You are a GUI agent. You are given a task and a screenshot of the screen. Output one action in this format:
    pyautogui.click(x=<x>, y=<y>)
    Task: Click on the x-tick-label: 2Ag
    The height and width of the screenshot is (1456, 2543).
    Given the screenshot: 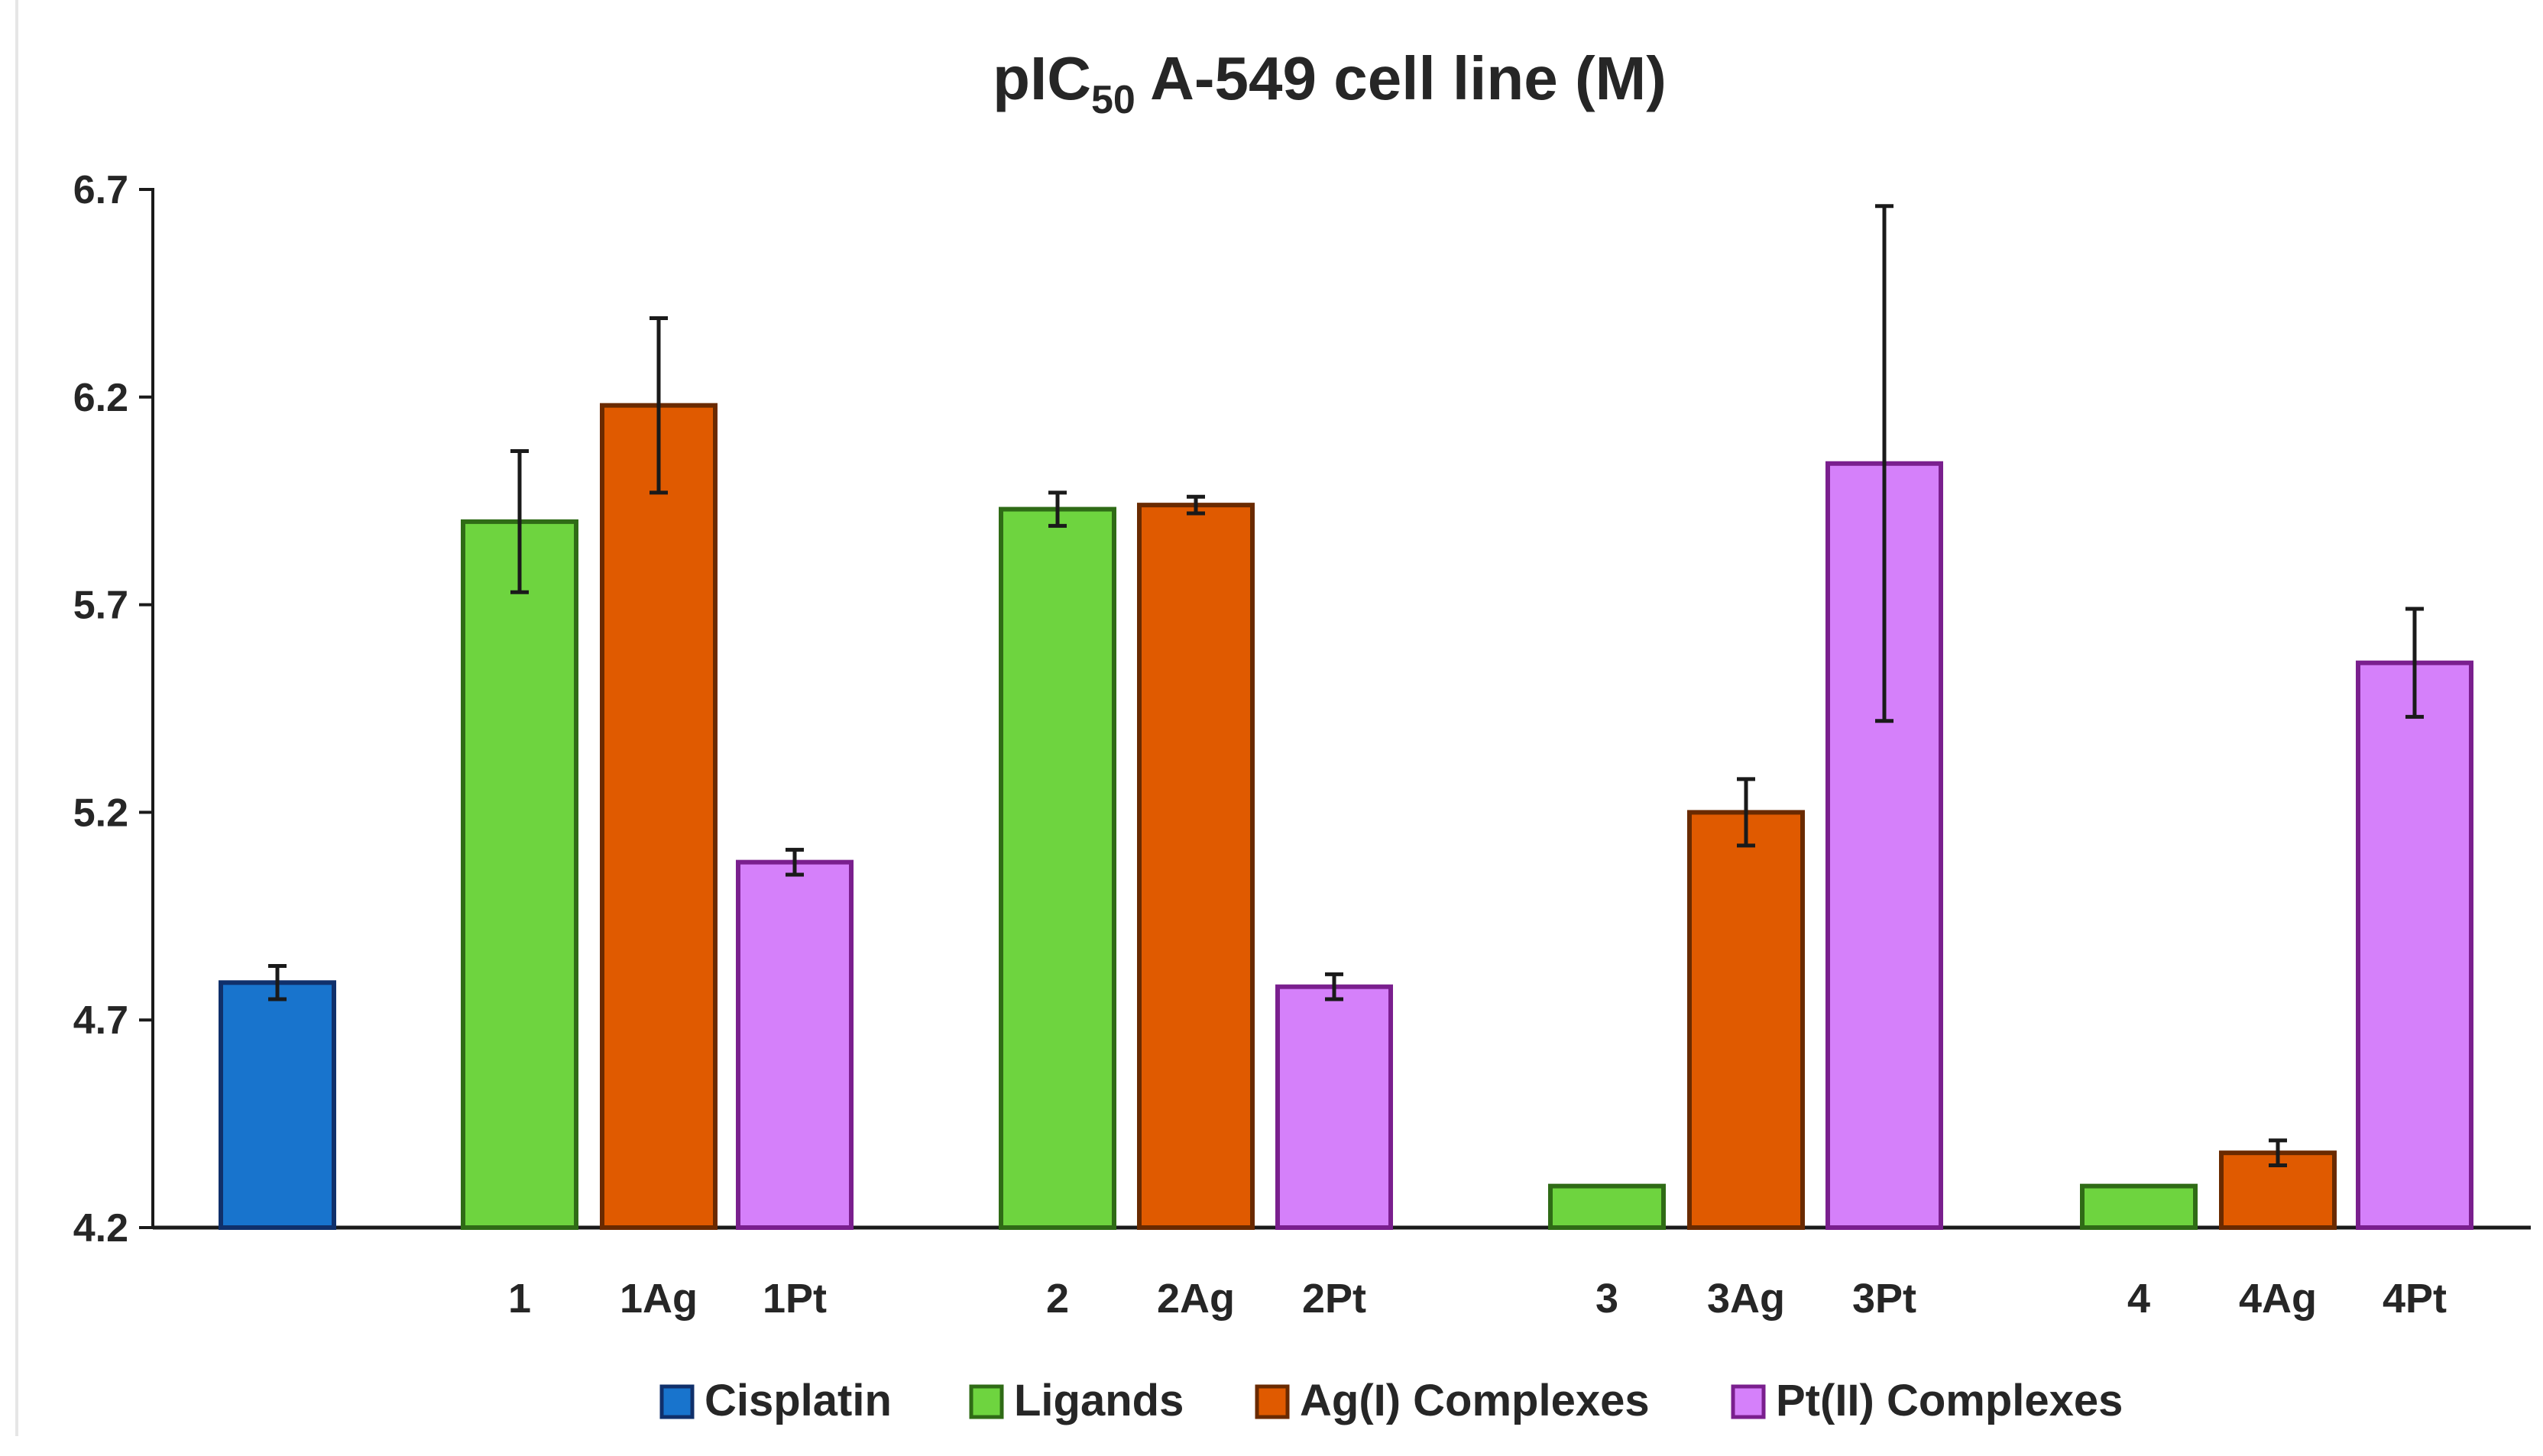 What is the action you would take?
    pyautogui.click(x=1196, y=1299)
    